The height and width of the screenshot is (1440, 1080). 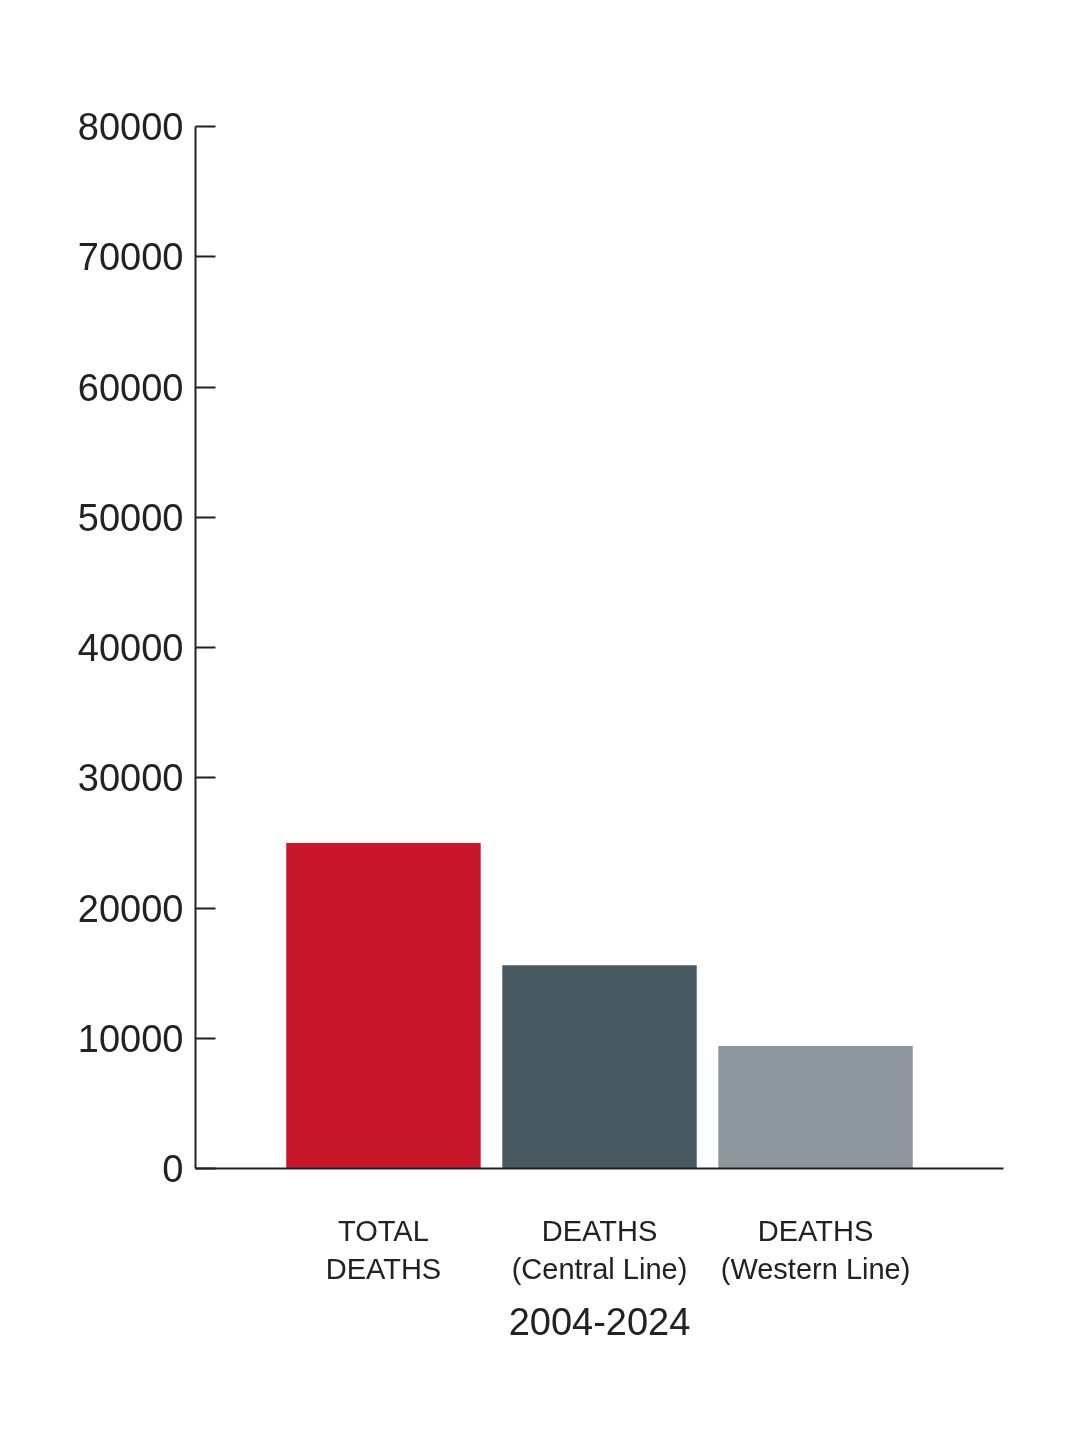 What do you see at coordinates (130, 908) in the screenshot?
I see `y-tick-label: 20000` at bounding box center [130, 908].